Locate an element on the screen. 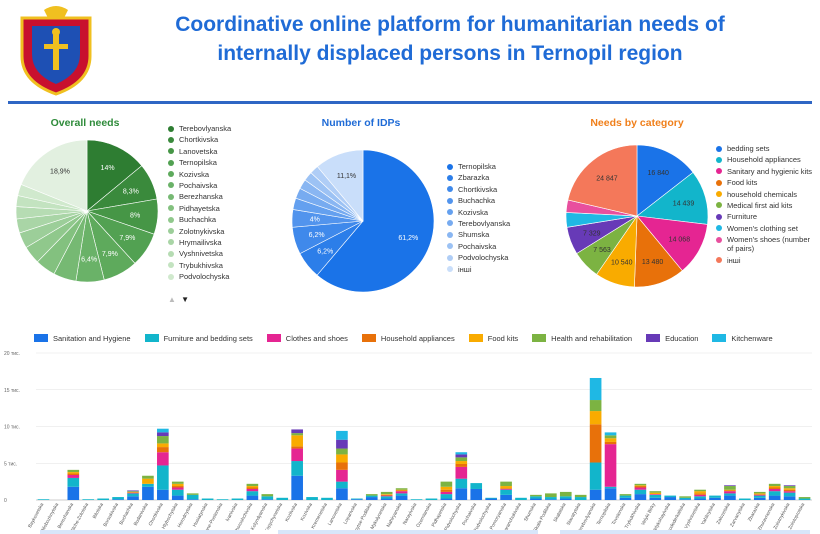 Image resolution: width=820 pixels, height=534 pixels. overall-needs-legend-item: Chortkivska is located at coordinates (223, 139).